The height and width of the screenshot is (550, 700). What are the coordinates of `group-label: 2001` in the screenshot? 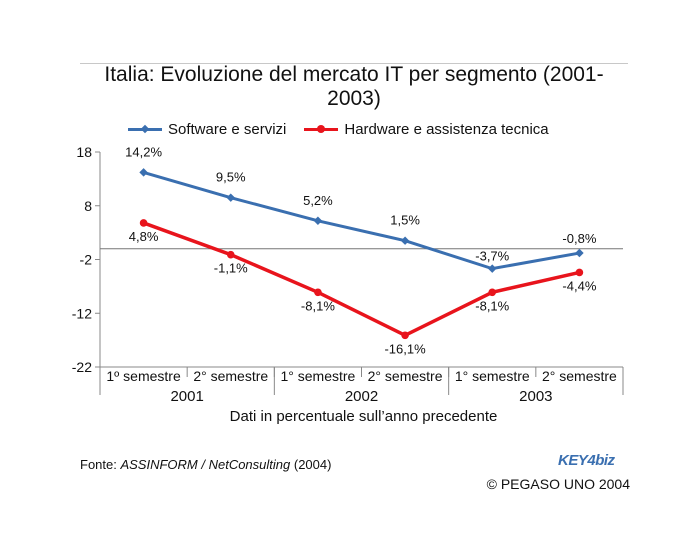 It's located at (186, 396).